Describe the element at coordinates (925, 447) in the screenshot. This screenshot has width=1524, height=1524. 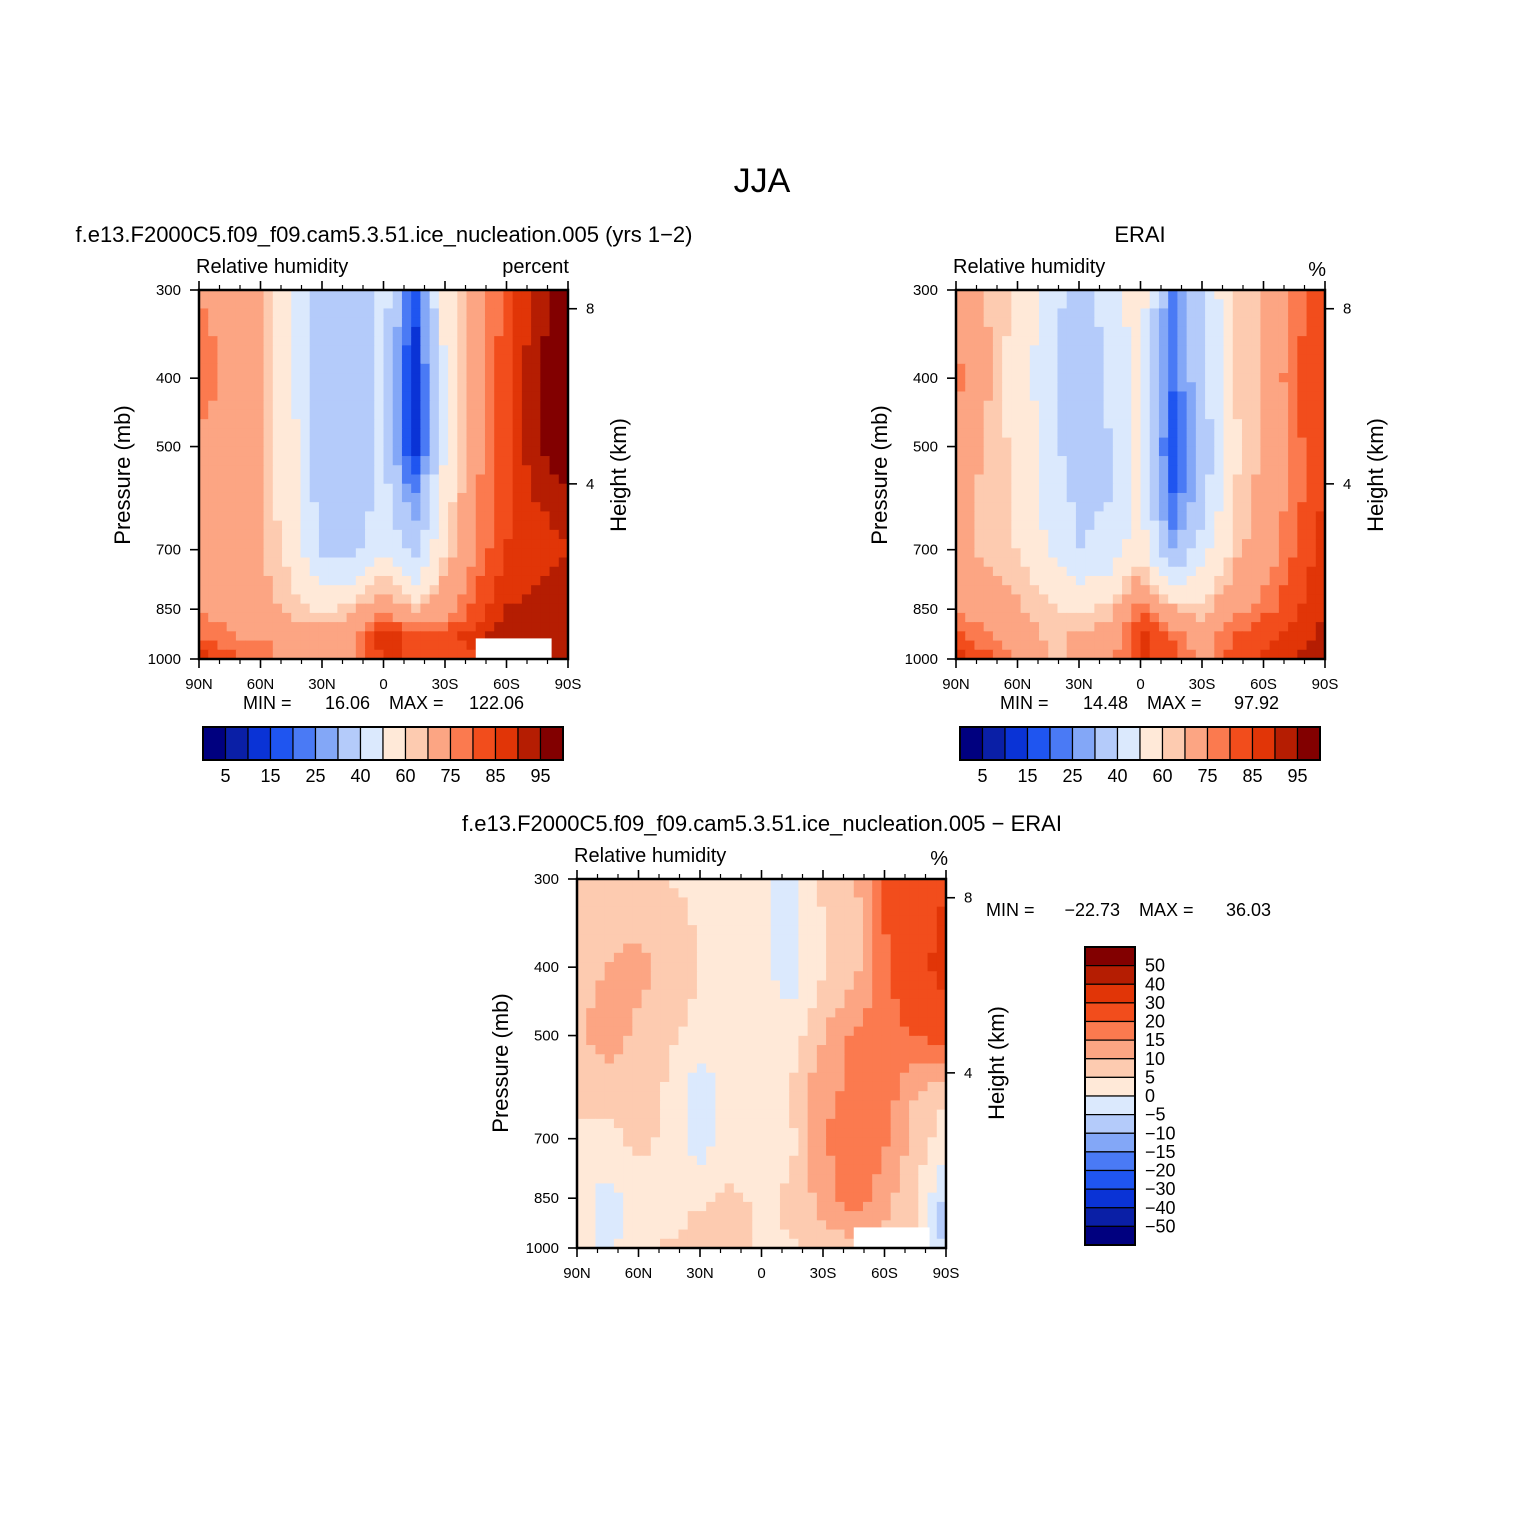
I see `y-tick-label: 500` at that location.